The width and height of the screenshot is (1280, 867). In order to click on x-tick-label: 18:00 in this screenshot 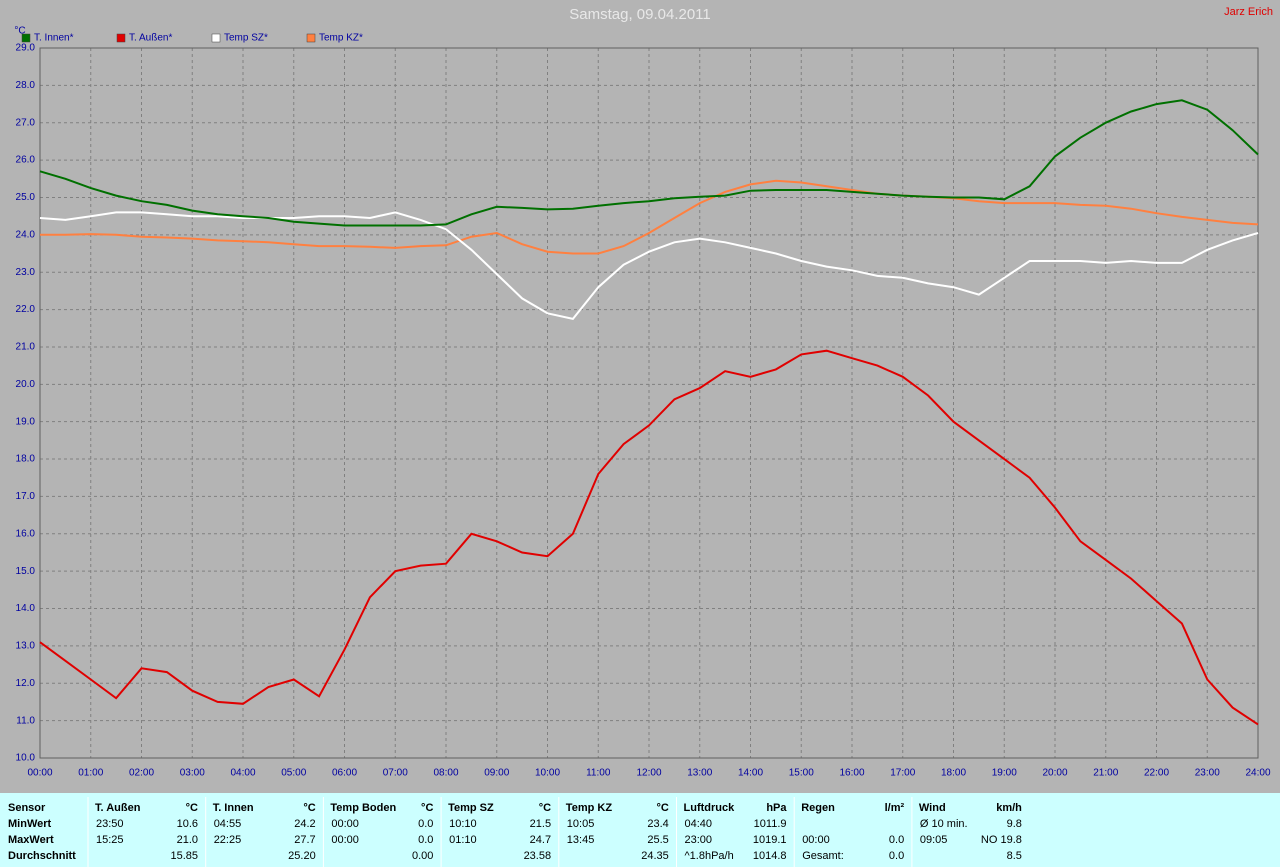, I will do `click(953, 773)`.